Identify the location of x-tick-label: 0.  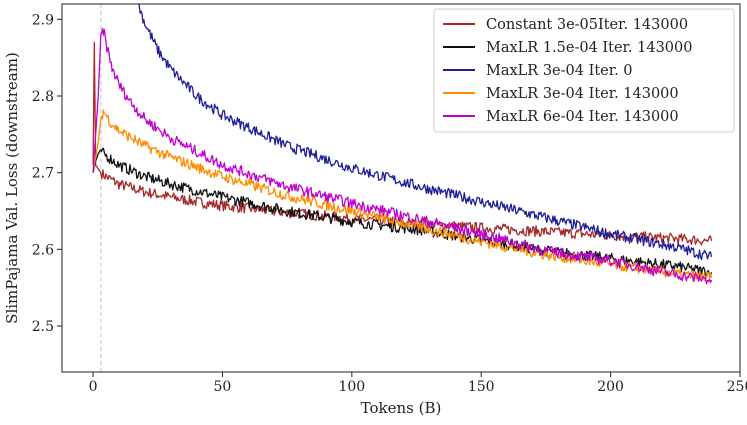
(93, 387).